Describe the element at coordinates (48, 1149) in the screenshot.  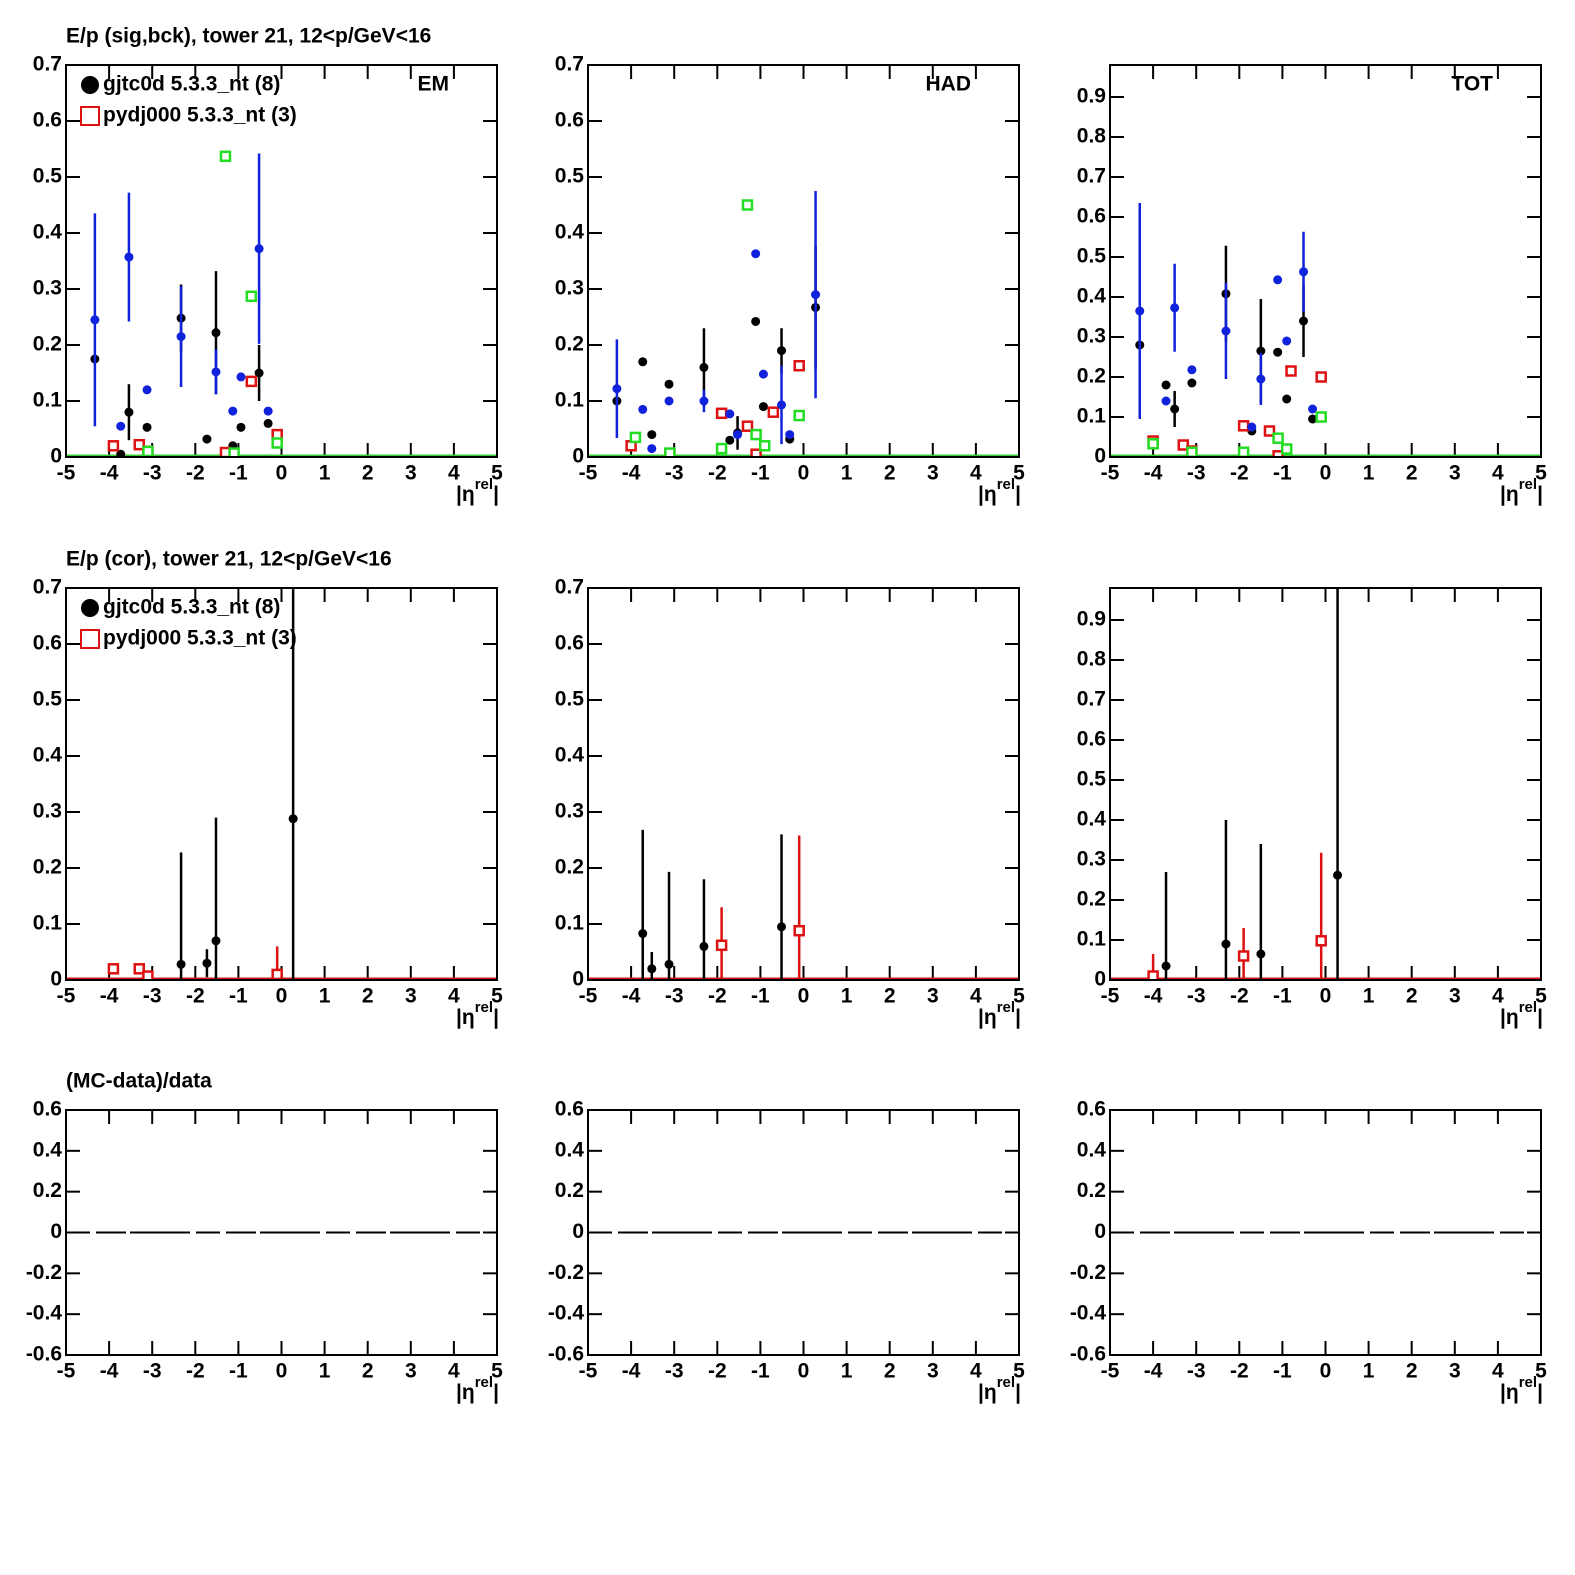
I see `y-tick-label: 0.4` at that location.